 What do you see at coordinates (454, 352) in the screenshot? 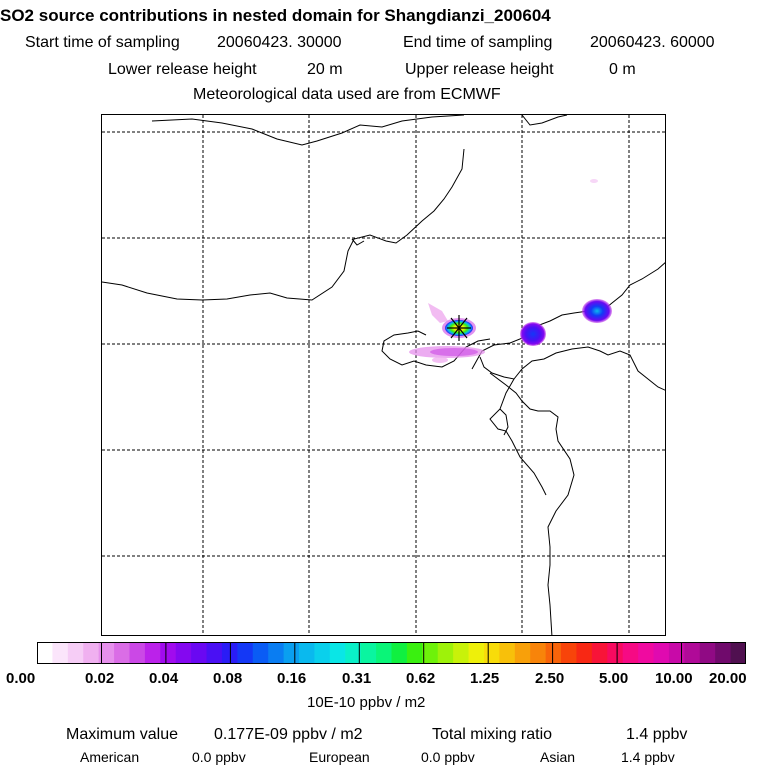
I see `plume-southwest-inner` at bounding box center [454, 352].